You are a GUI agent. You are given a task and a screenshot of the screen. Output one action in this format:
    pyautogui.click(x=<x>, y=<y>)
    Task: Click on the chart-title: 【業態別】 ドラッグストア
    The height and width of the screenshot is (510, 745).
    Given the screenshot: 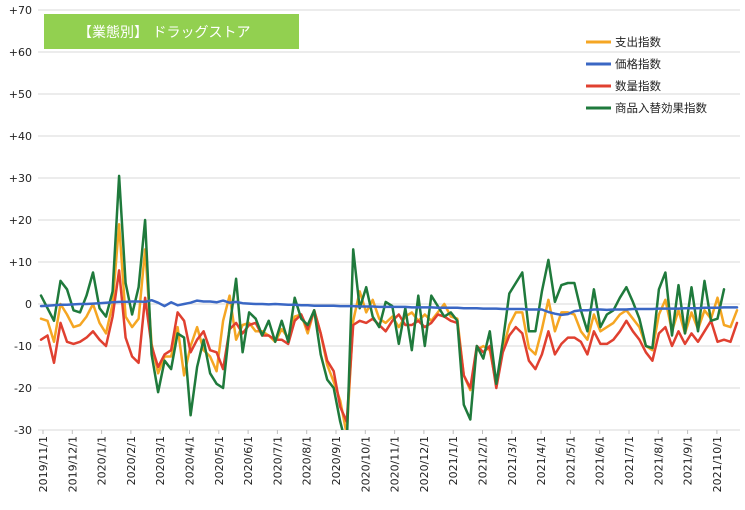 What is the action you would take?
    pyautogui.click(x=164, y=33)
    